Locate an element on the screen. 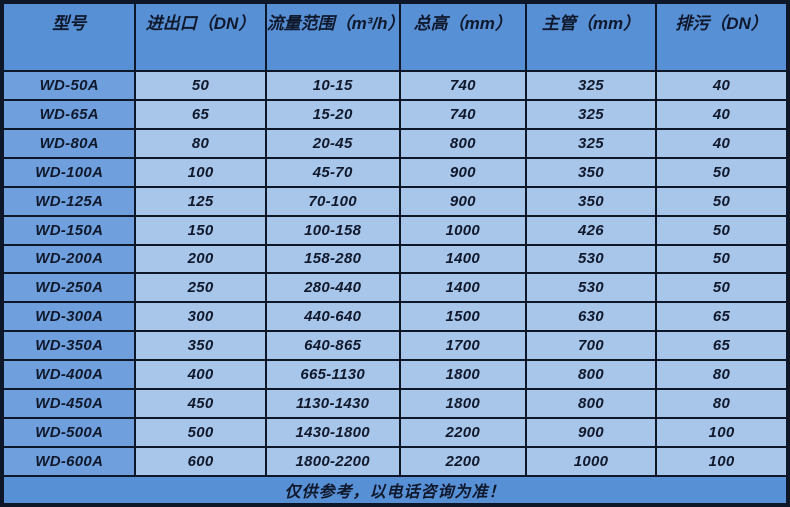 This screenshot has width=790, height=507. table-row: WD-500A 500 1430-1800 2200 900 100 is located at coordinates (394, 432).